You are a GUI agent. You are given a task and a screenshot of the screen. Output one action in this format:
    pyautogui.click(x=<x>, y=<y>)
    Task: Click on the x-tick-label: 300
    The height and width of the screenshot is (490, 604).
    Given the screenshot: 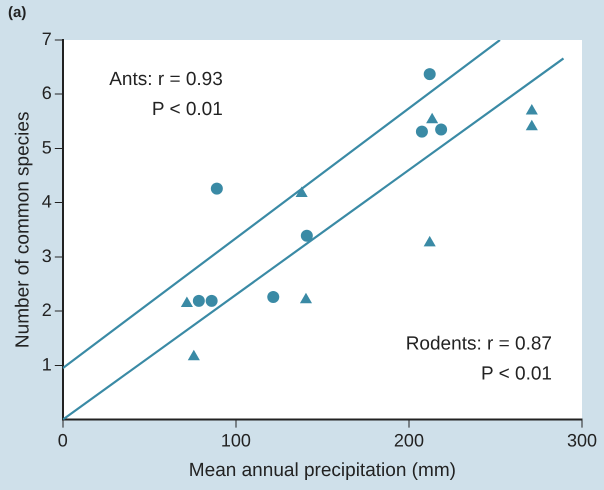 What is the action you would take?
    pyautogui.click(x=582, y=440)
    